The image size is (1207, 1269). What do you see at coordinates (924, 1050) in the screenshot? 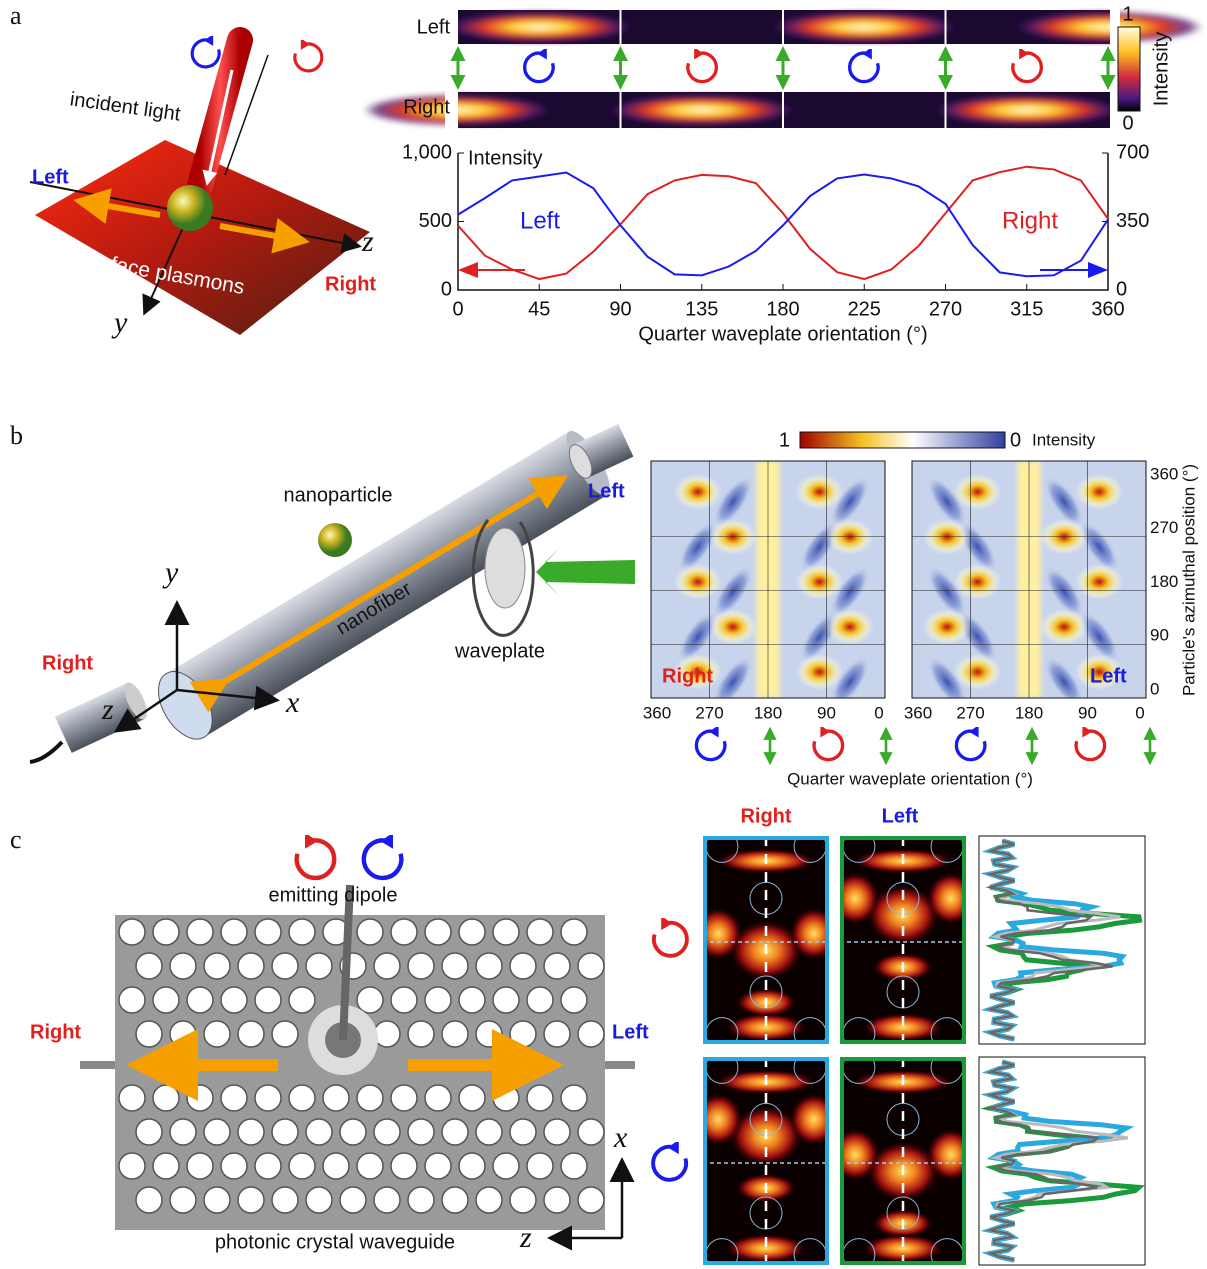
I see `field-maps` at bounding box center [924, 1050].